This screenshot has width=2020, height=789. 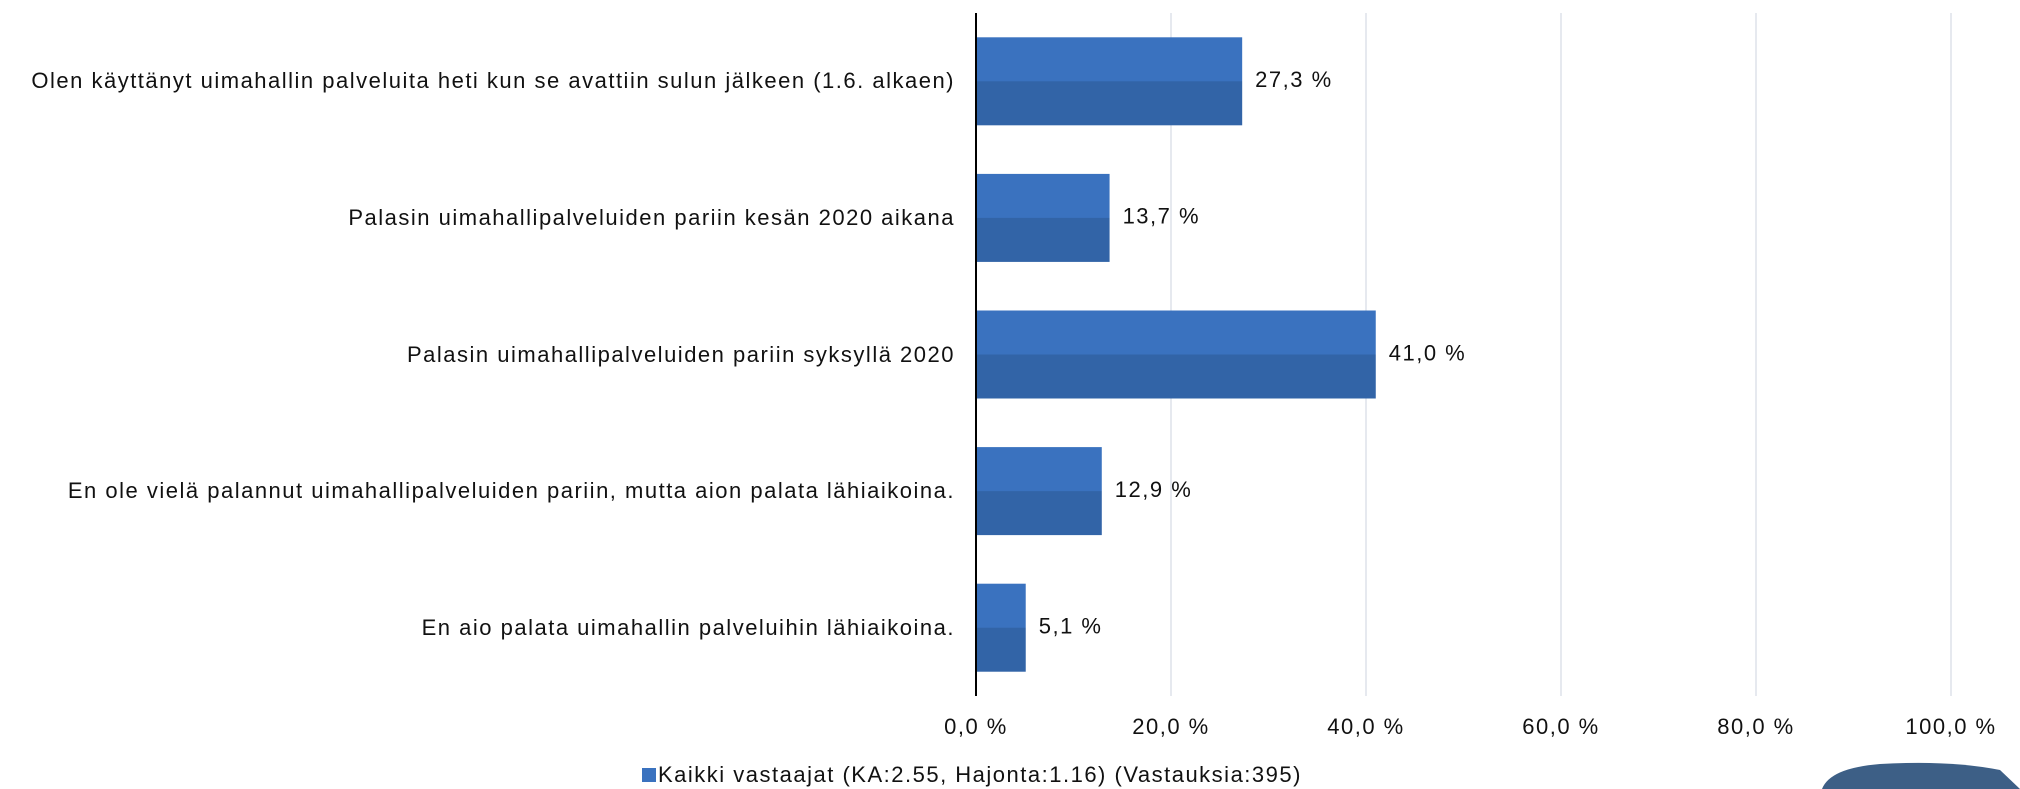 What do you see at coordinates (1171, 726) in the screenshot?
I see `x-tick-label: 20,0 %` at bounding box center [1171, 726].